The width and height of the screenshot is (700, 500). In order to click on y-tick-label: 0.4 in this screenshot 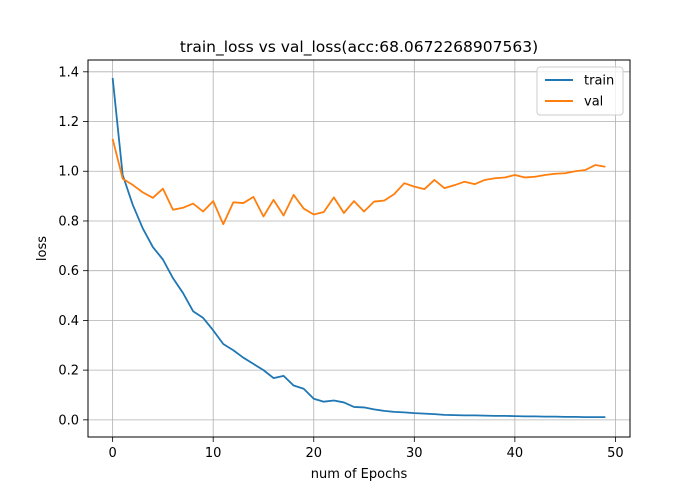, I will do `click(68, 321)`.